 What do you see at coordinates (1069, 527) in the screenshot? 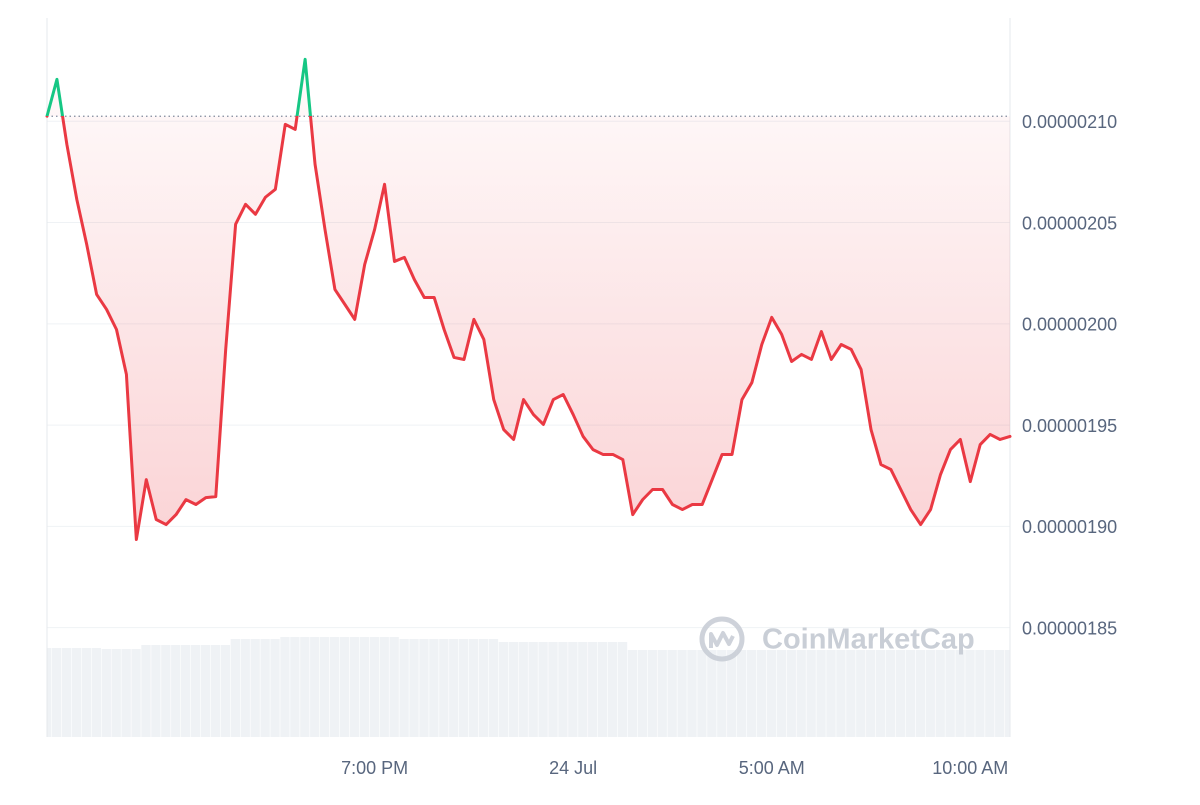
I see `y-tick-label: 0.00000190` at bounding box center [1069, 527].